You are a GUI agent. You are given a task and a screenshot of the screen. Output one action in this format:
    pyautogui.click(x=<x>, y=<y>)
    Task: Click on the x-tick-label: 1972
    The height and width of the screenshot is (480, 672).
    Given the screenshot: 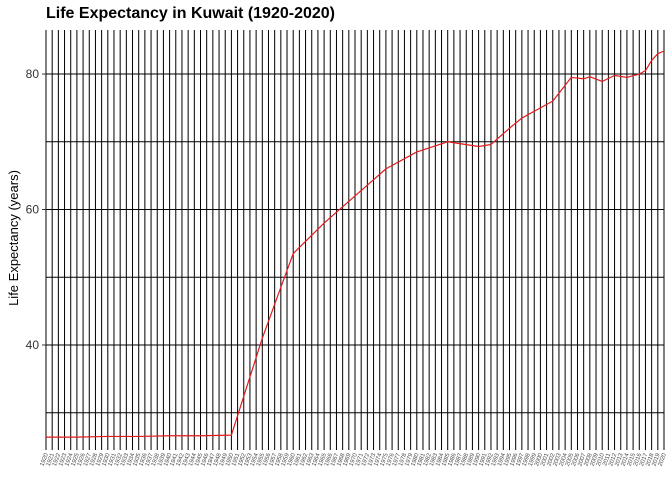 What is the action you would take?
    pyautogui.click(x=366, y=459)
    